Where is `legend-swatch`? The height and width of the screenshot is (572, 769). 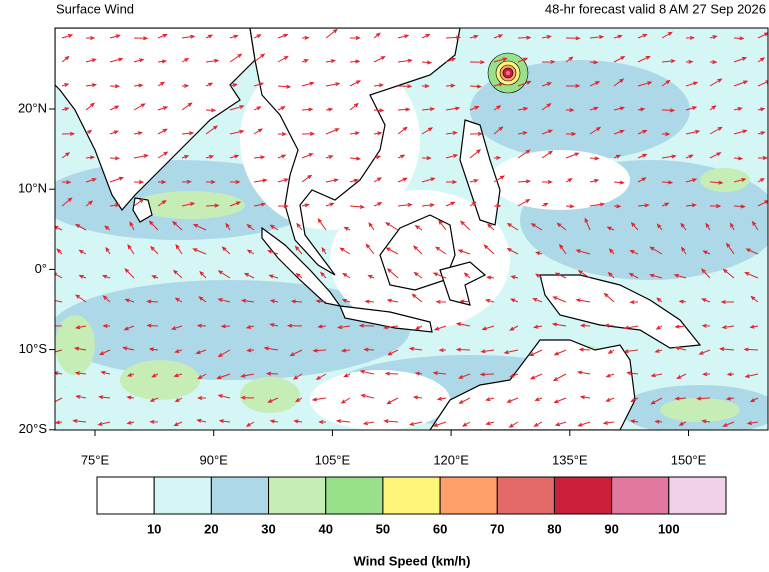
legend-swatch is located at coordinates (468, 495).